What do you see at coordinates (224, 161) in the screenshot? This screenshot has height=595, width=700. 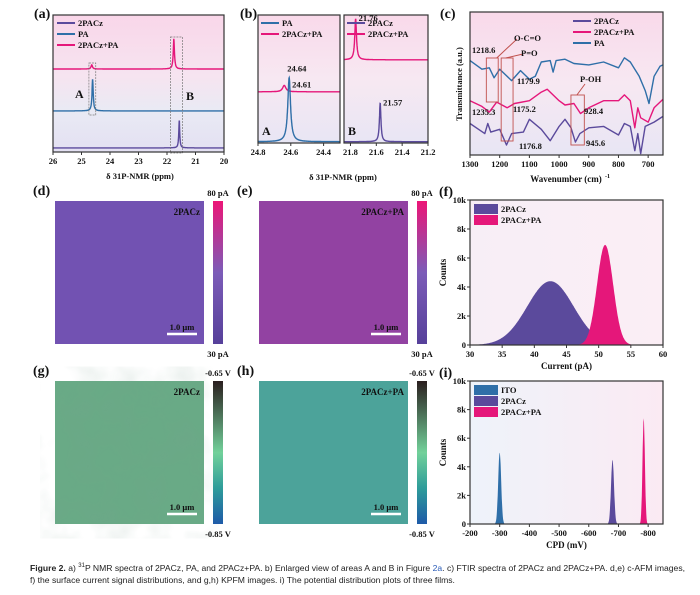 I see `nmr-a-x-tick-label: 20` at bounding box center [224, 161].